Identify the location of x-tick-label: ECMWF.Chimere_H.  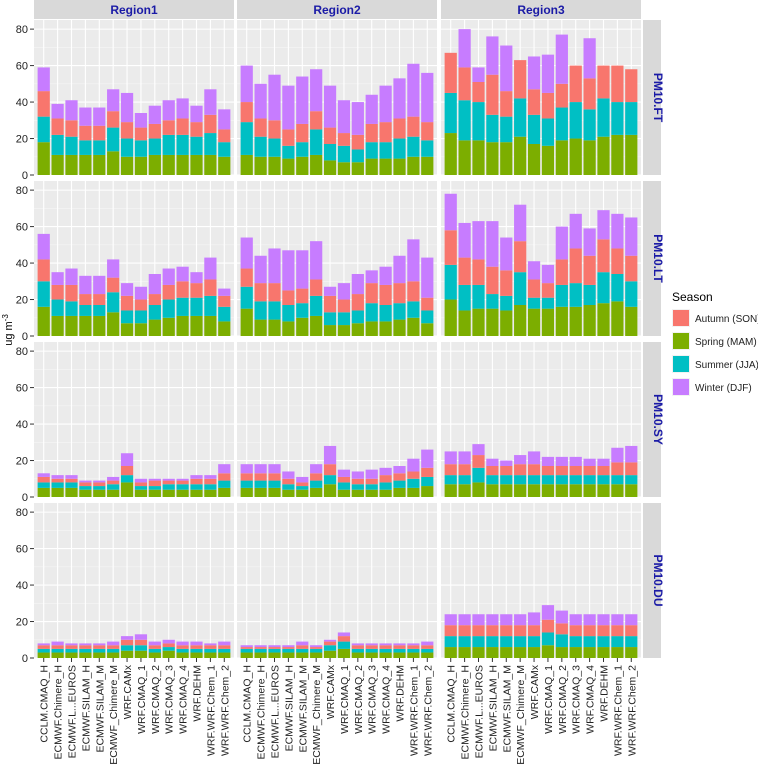
(466, 712).